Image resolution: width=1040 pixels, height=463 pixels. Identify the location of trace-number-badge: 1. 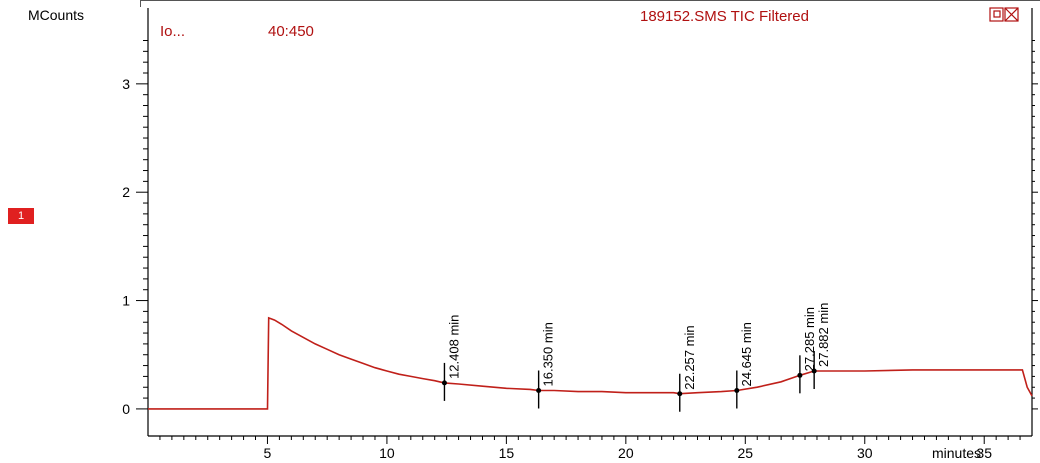
(21, 216).